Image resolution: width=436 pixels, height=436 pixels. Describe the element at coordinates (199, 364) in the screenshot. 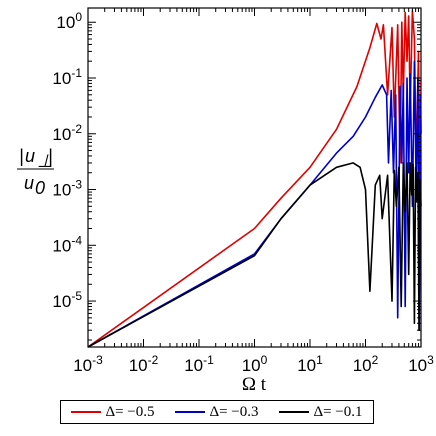

I see `x-tick-label: 10⁻¹` at that location.